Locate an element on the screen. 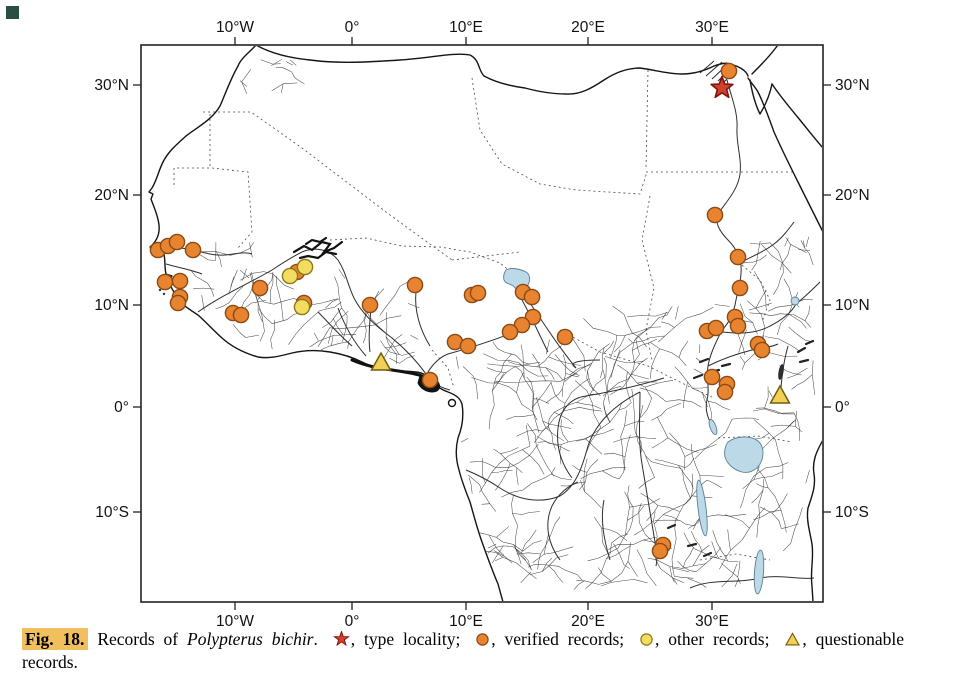 The image size is (960, 686). lake-albert is located at coordinates (713, 427).